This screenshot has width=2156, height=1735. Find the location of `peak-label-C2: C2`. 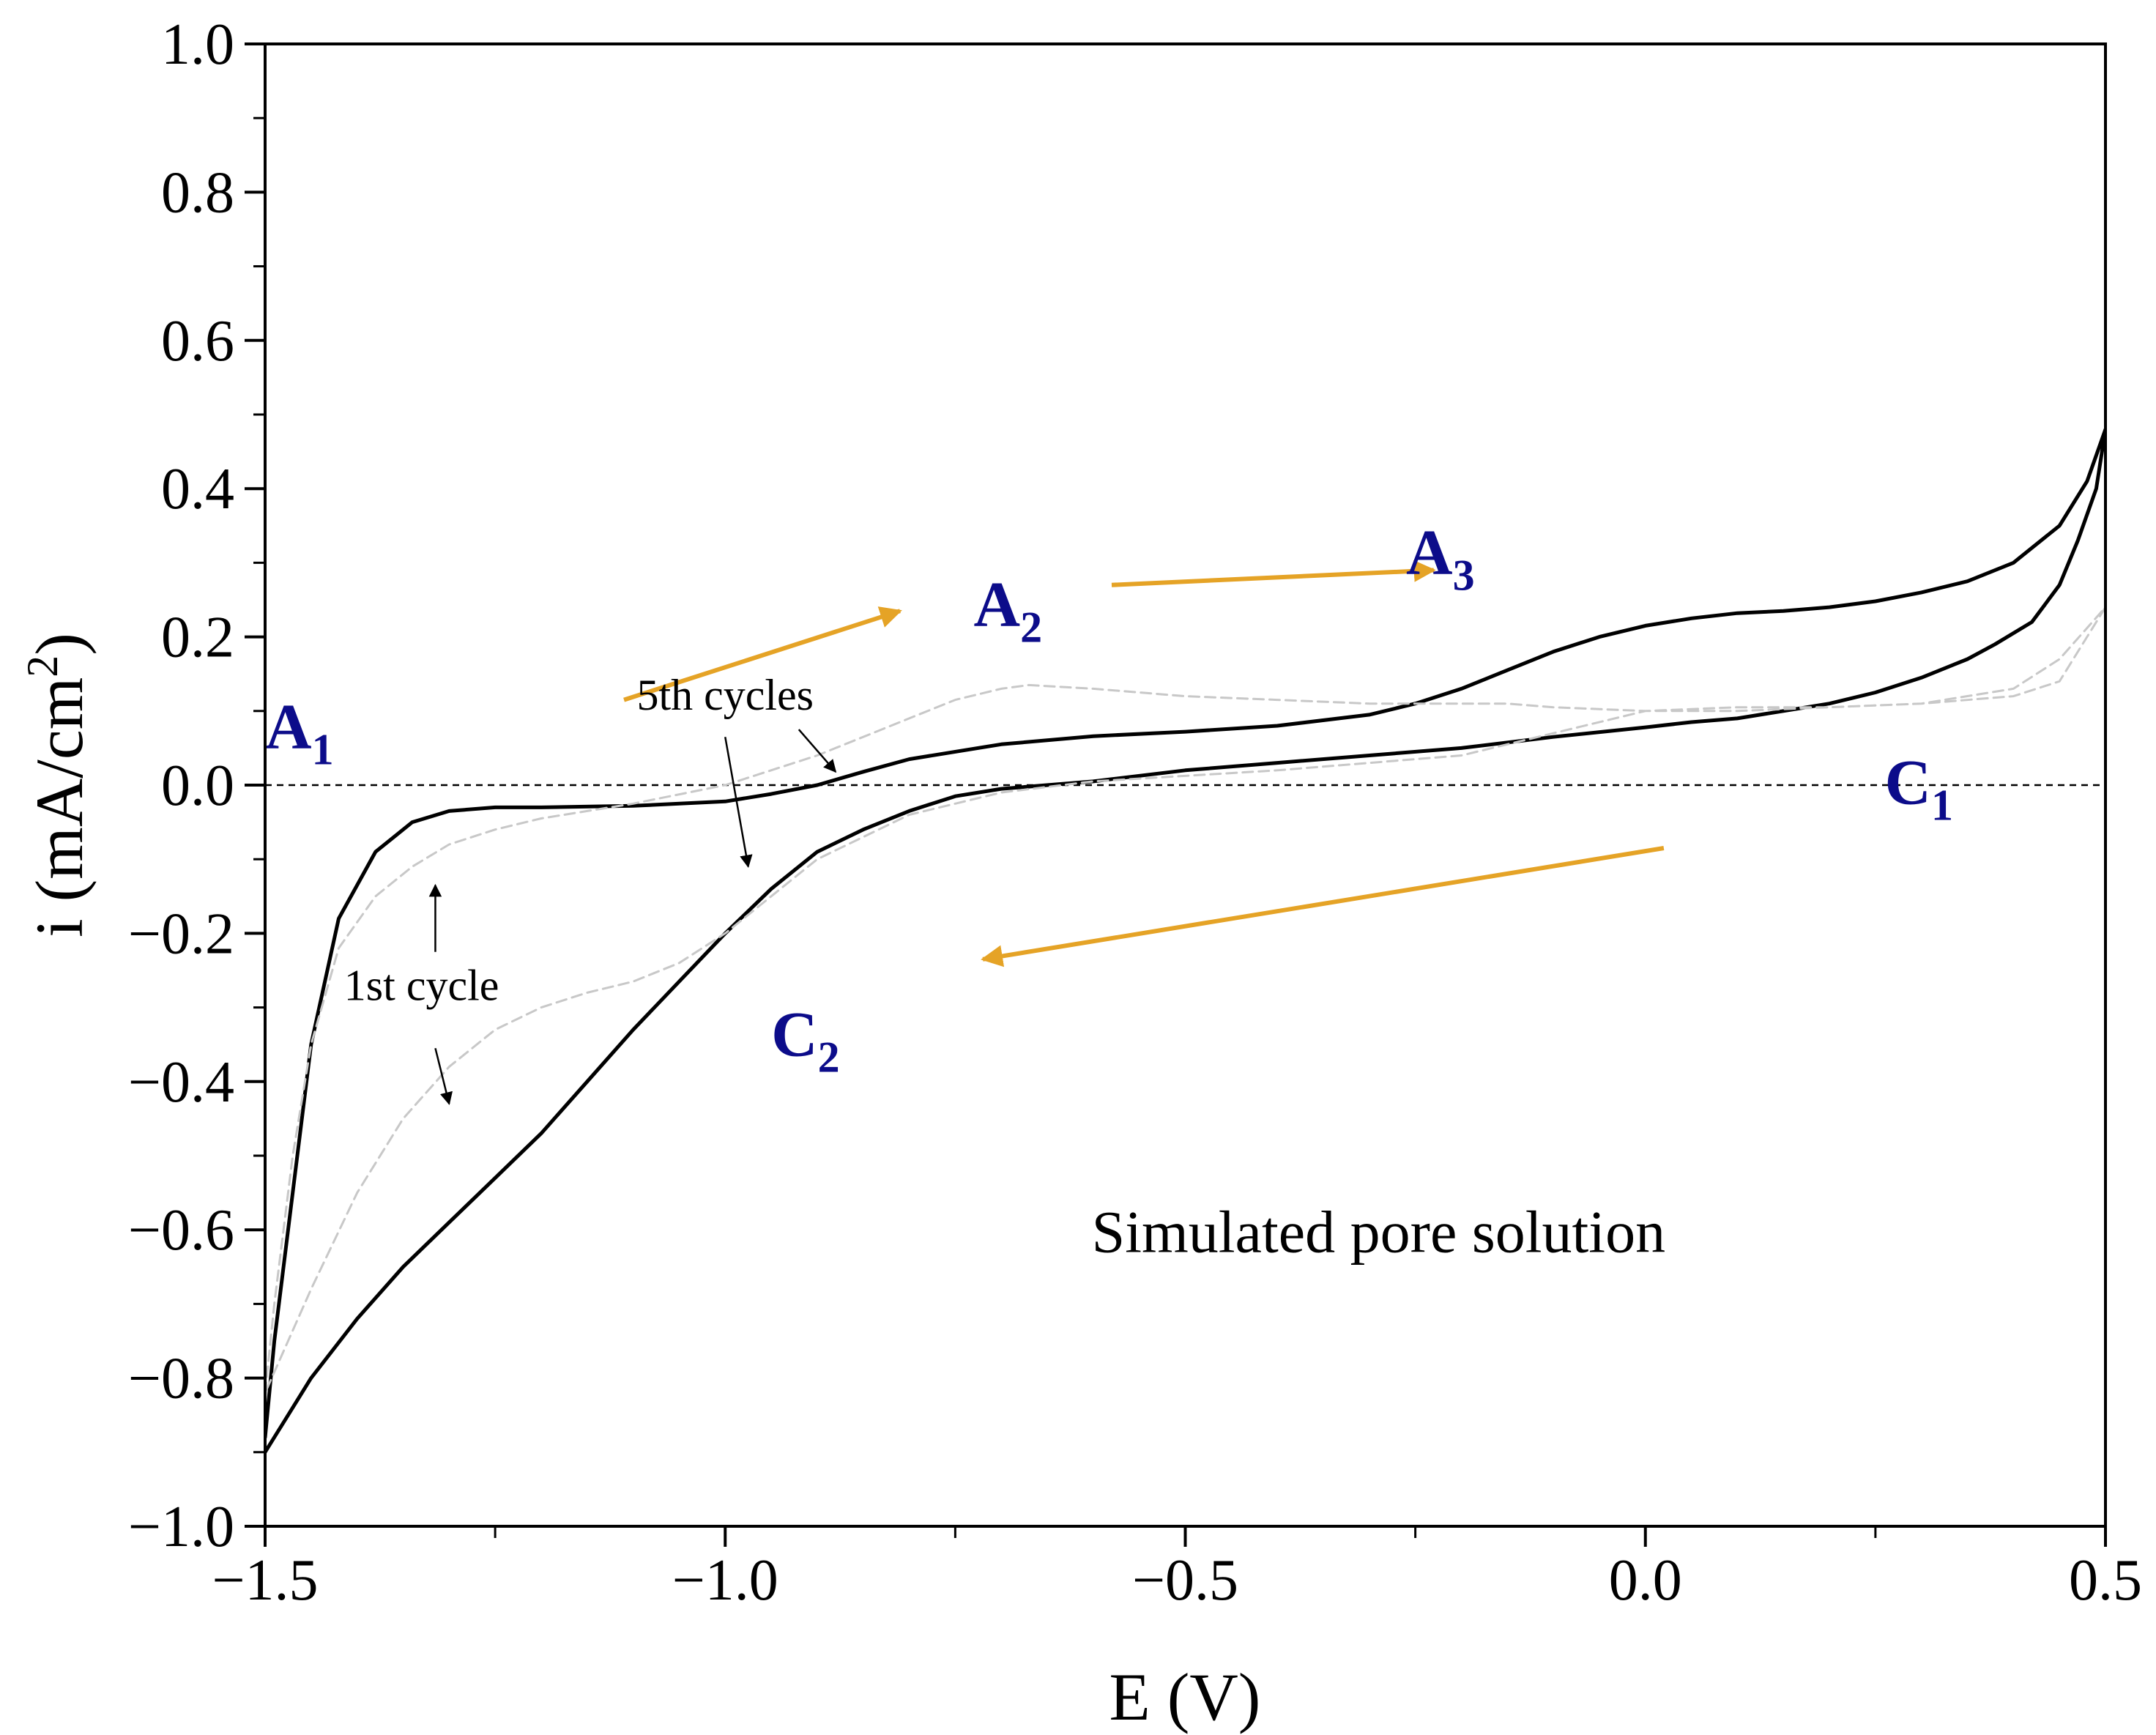

peak-label-C2: C2 is located at coordinates (805, 1040).